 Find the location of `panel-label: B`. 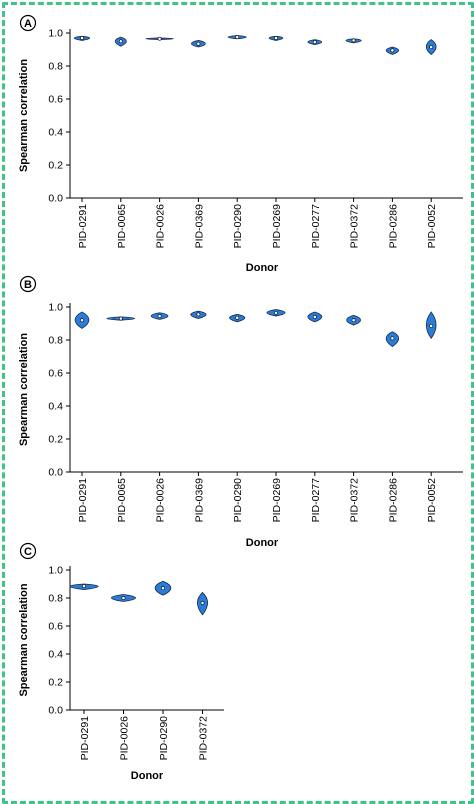

panel-label: B is located at coordinates (28, 284).